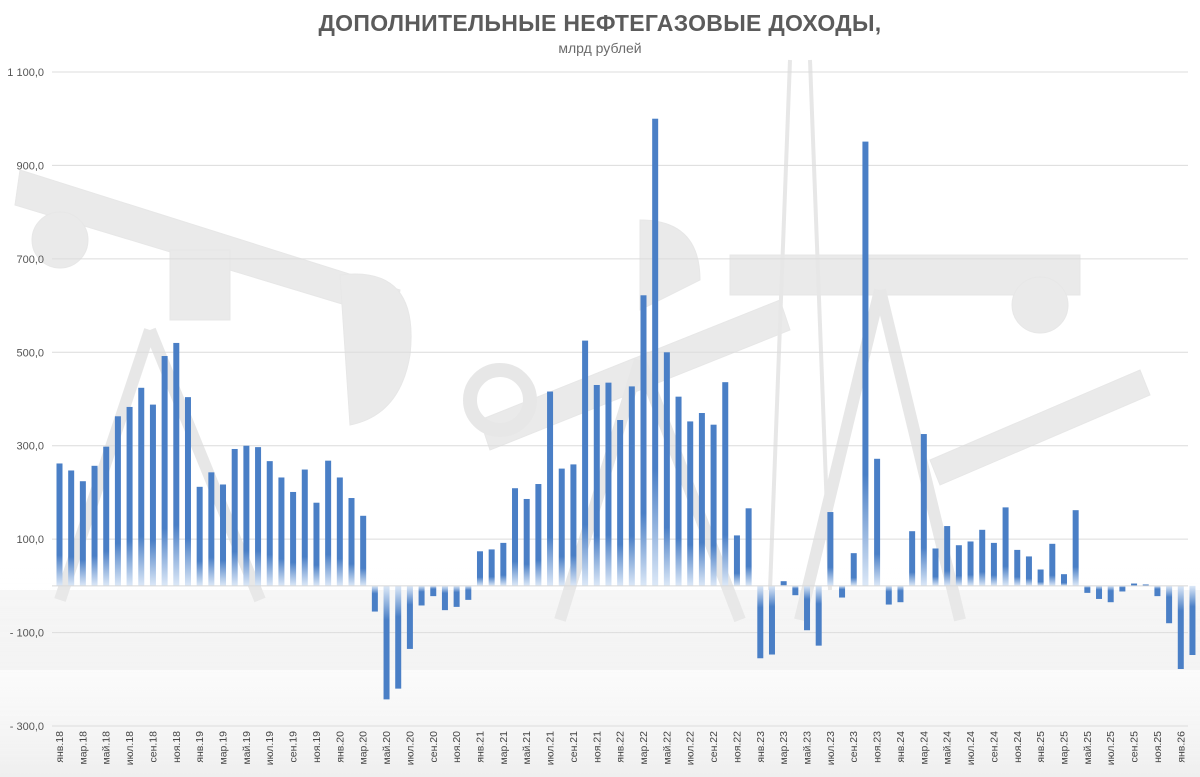  Describe the element at coordinates (784, 748) in the screenshot. I see `x-tick-label: мар.23` at that location.